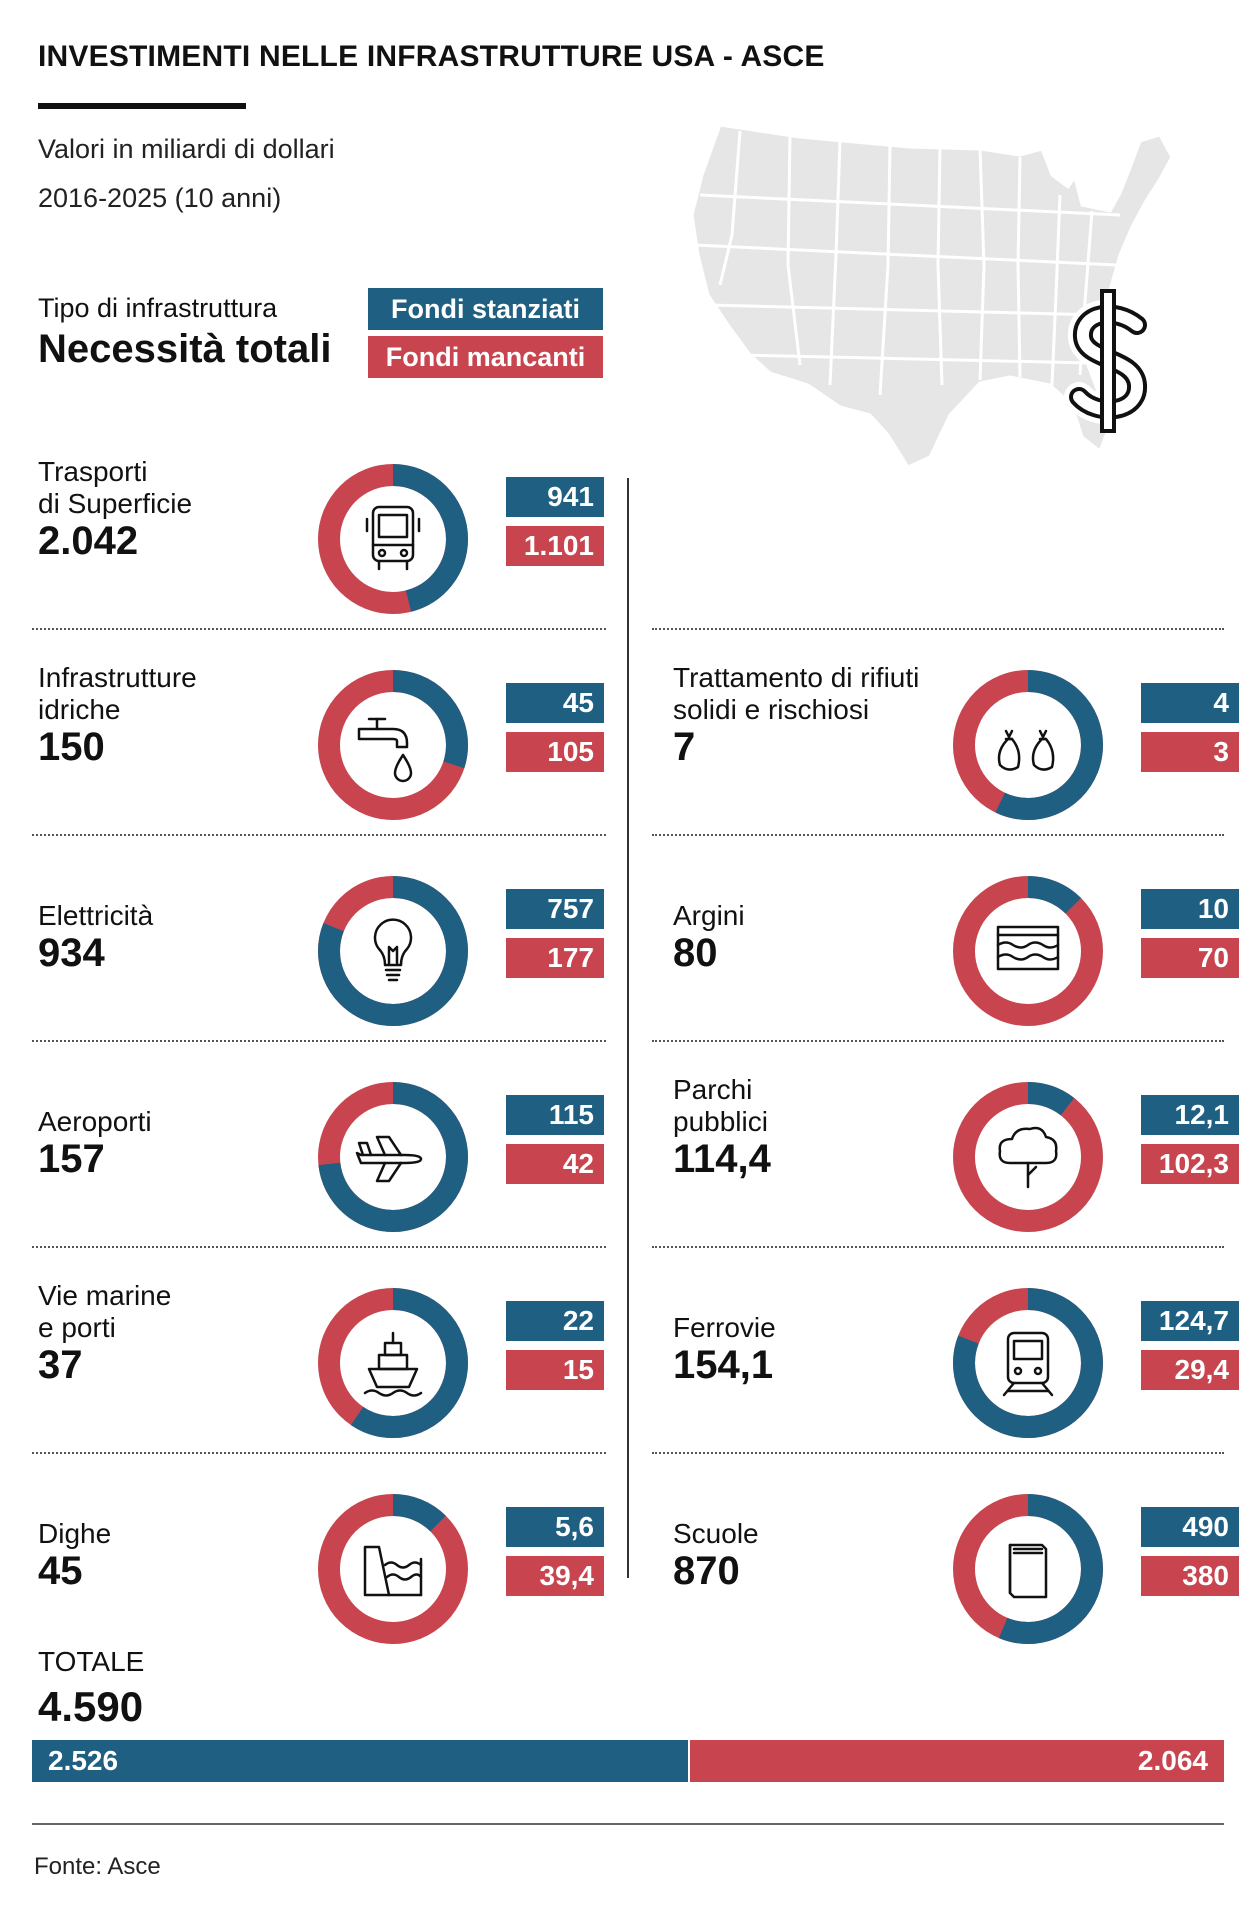  What do you see at coordinates (79, 709) in the screenshot?
I see `category-name-line: idriche` at bounding box center [79, 709].